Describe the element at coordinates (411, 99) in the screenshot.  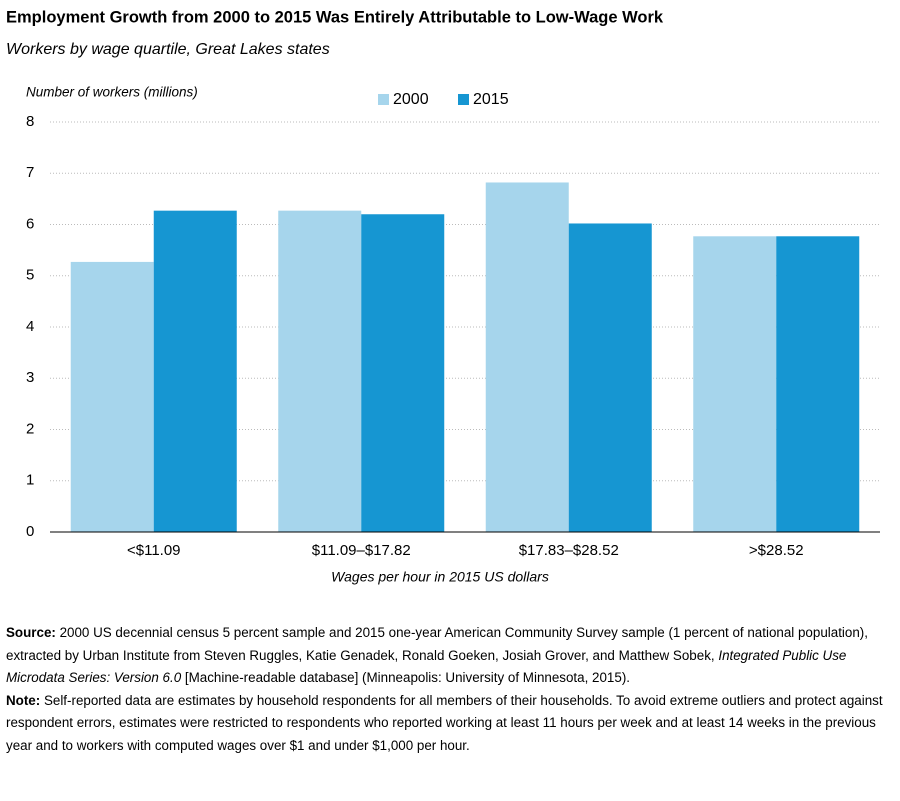
I see `legend-label: 2000` at that location.